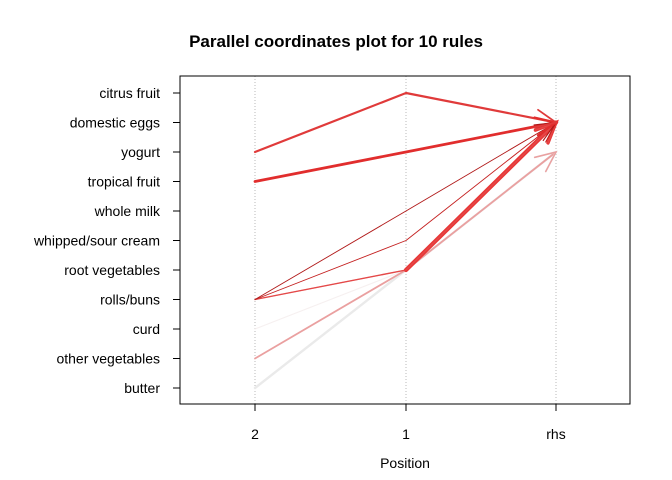 The height and width of the screenshot is (480, 672). Describe the element at coordinates (124, 182) in the screenshot. I see `y-tick-label: tropical fruit` at that location.